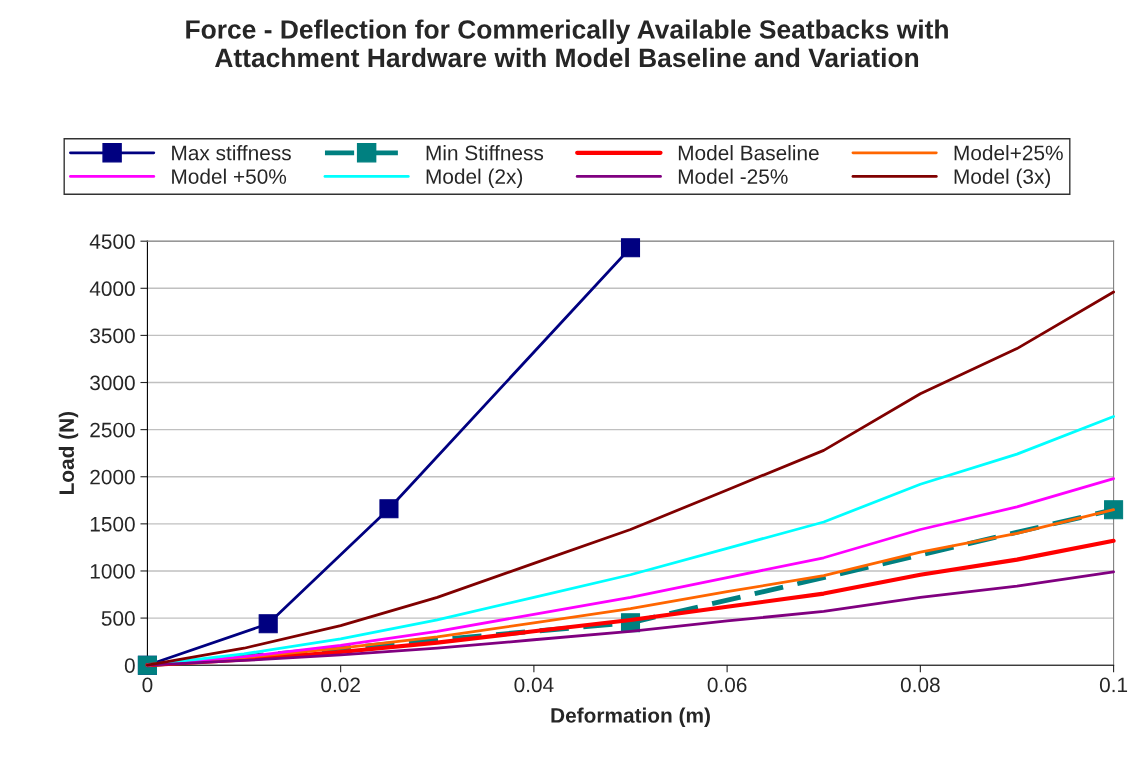 This screenshot has height=778, width=1134. I want to click on y-tick-label: 2000, so click(112, 477).